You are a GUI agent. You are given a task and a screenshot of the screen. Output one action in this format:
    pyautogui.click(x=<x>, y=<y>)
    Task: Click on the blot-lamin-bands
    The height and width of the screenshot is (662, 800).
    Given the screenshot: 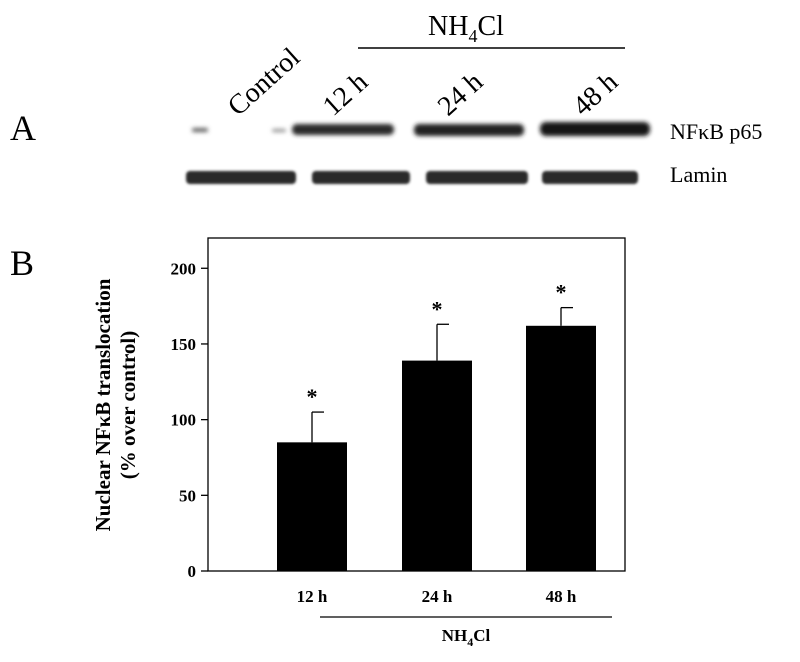 What is the action you would take?
    pyautogui.click(x=412, y=177)
    